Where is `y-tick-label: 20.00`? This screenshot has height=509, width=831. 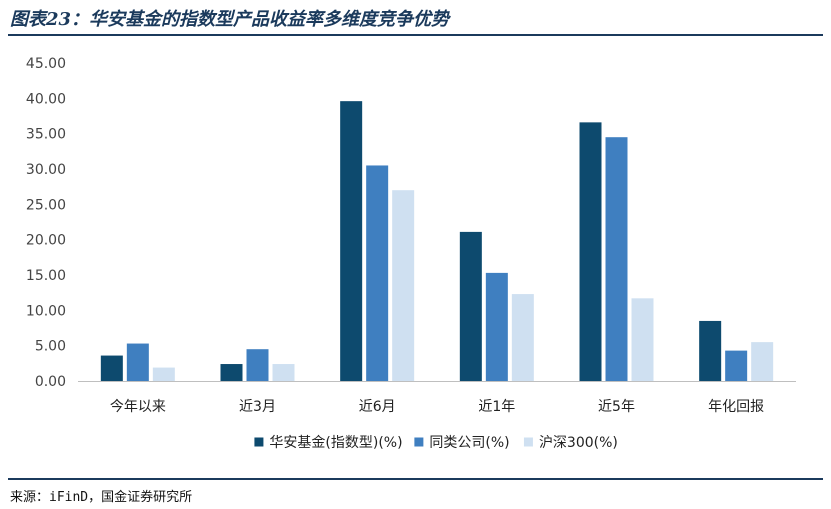
y-tick-label: 20.00 is located at coordinates (46, 241).